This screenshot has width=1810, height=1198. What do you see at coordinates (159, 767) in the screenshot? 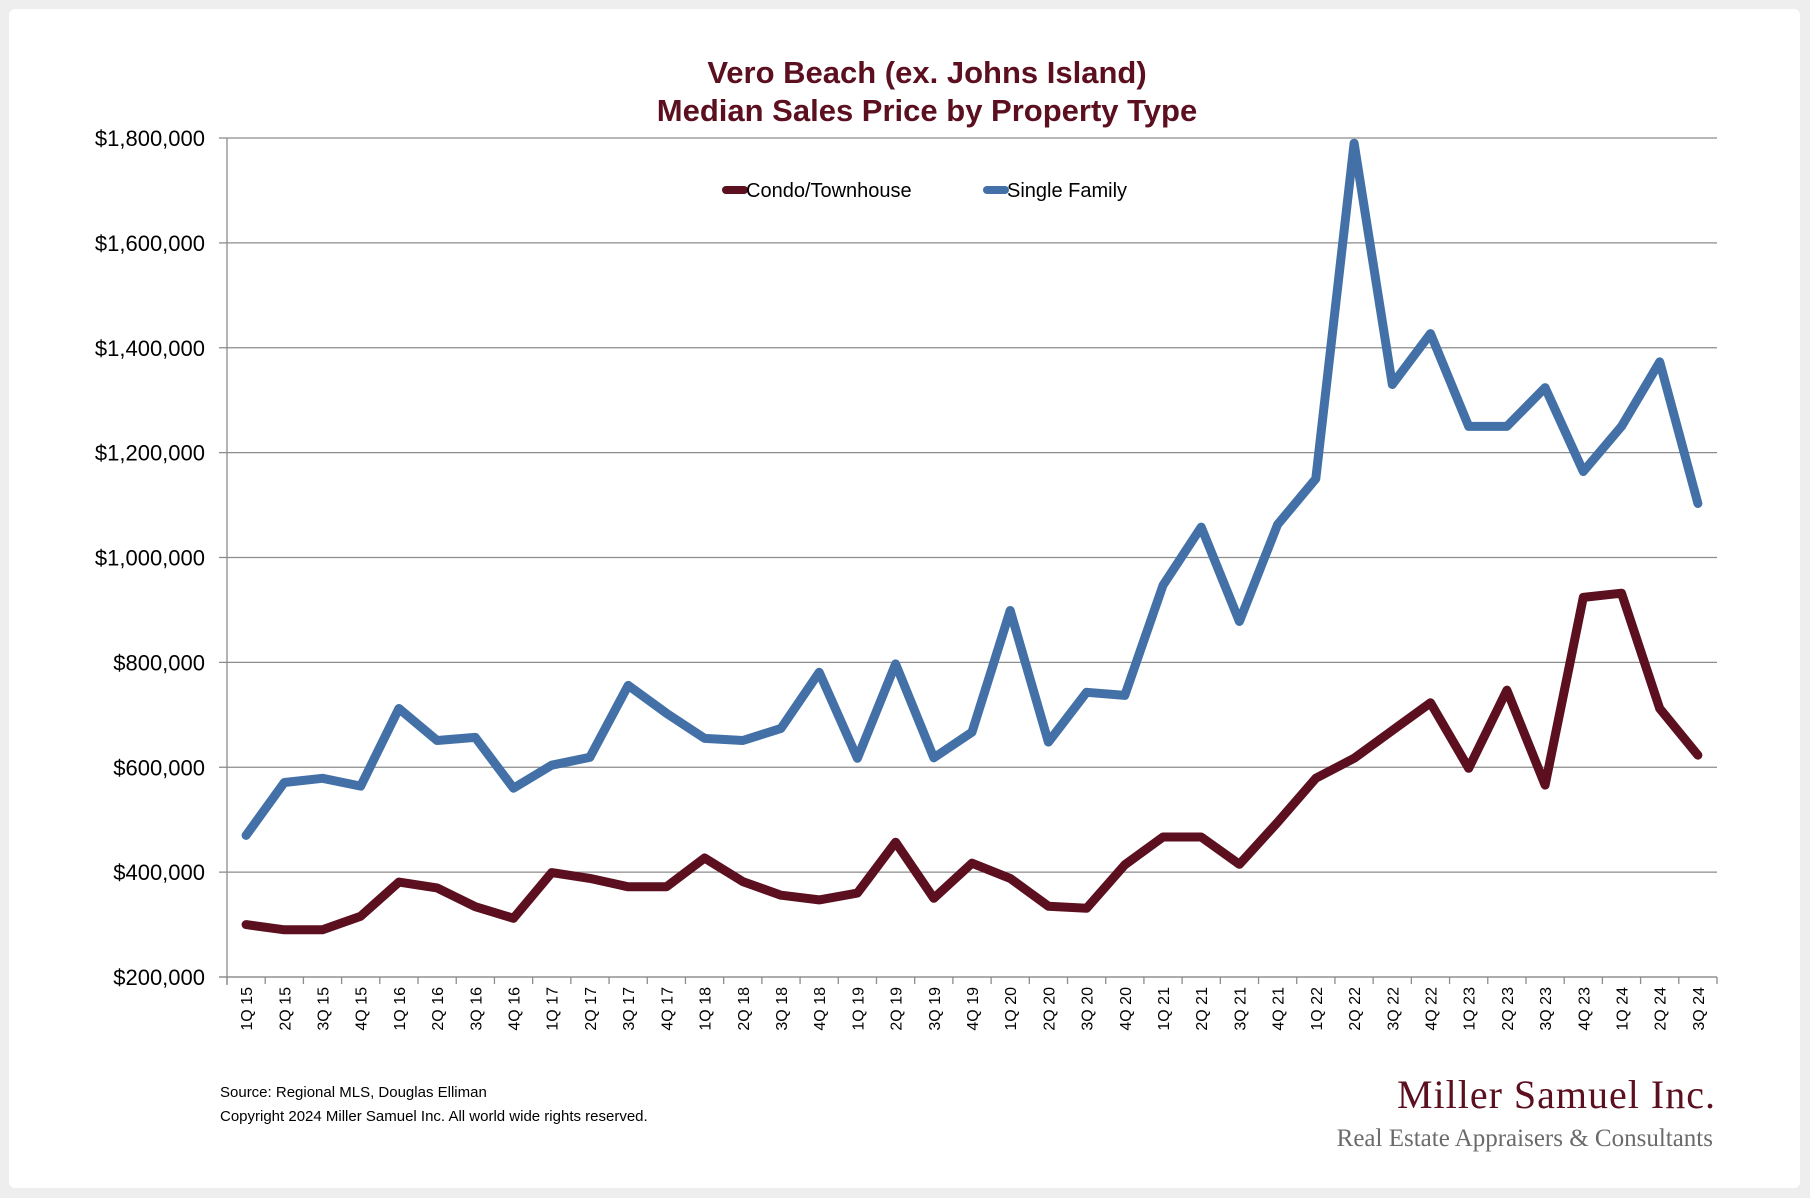
I see `y-tick-label: $600,000` at bounding box center [159, 767].